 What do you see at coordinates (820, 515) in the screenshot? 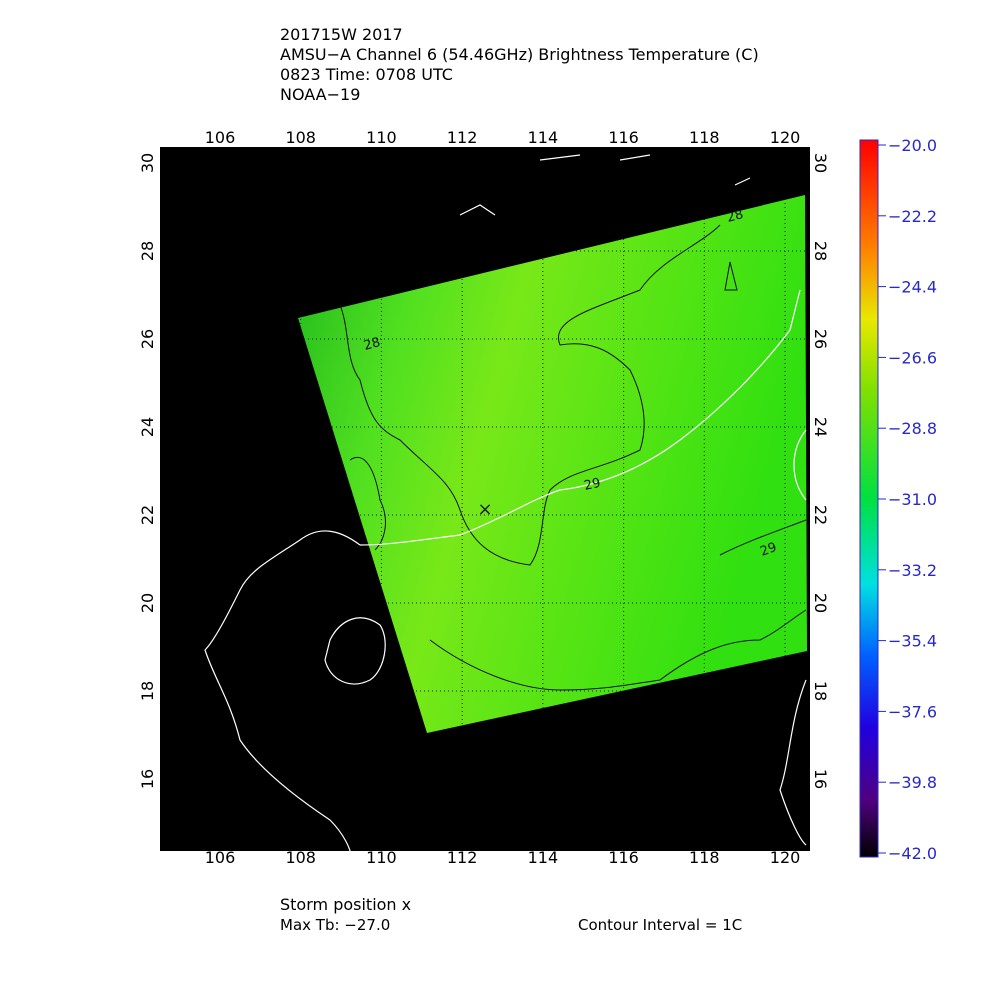
I see `lat-label-right: 22` at bounding box center [820, 515].